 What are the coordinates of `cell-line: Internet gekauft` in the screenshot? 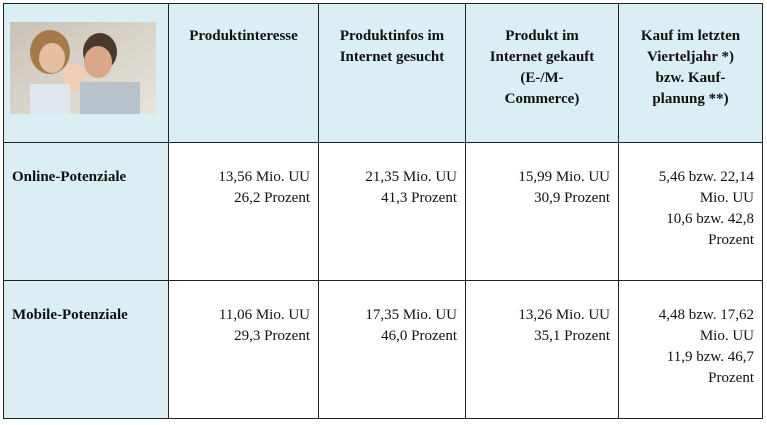 It's located at (542, 57).